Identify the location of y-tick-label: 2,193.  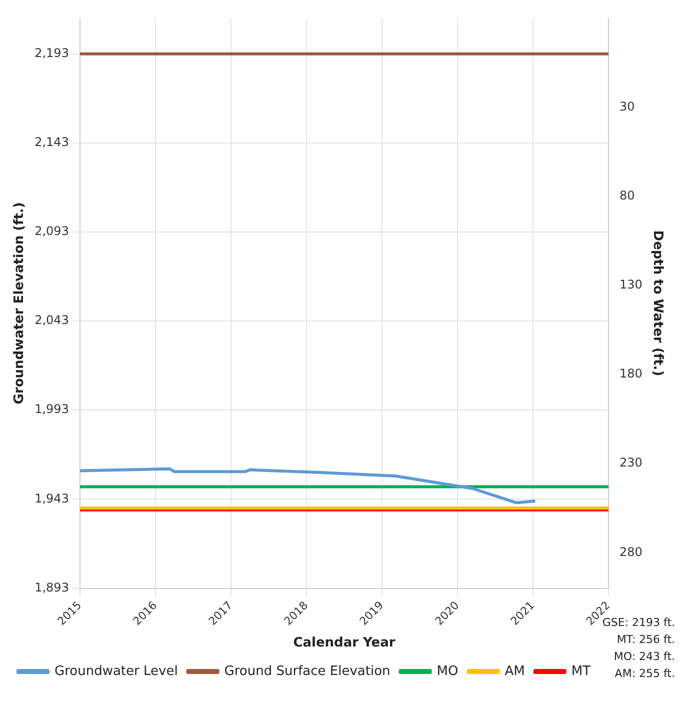
(51, 53).